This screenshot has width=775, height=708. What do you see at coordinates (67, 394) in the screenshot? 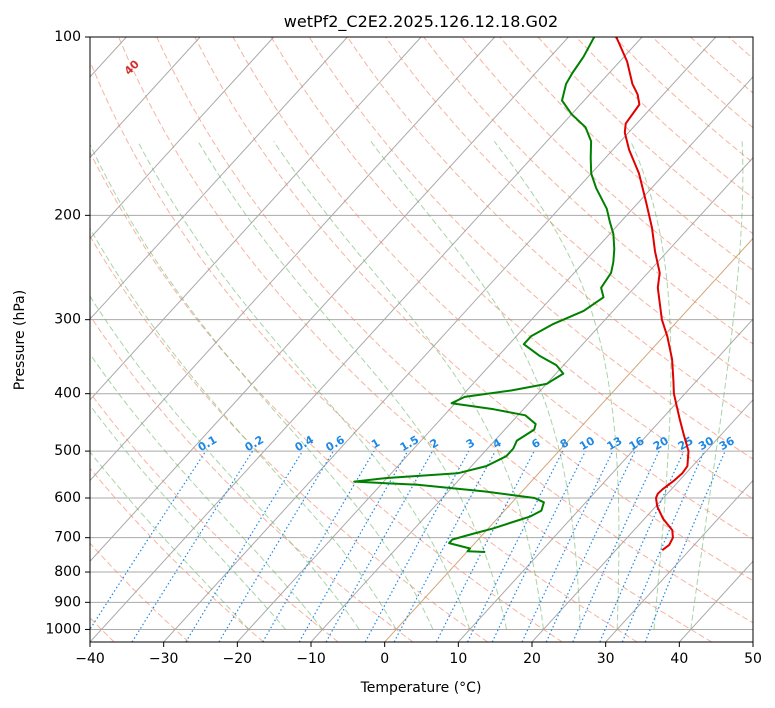
I see `y-tick-label: 400` at bounding box center [67, 394].